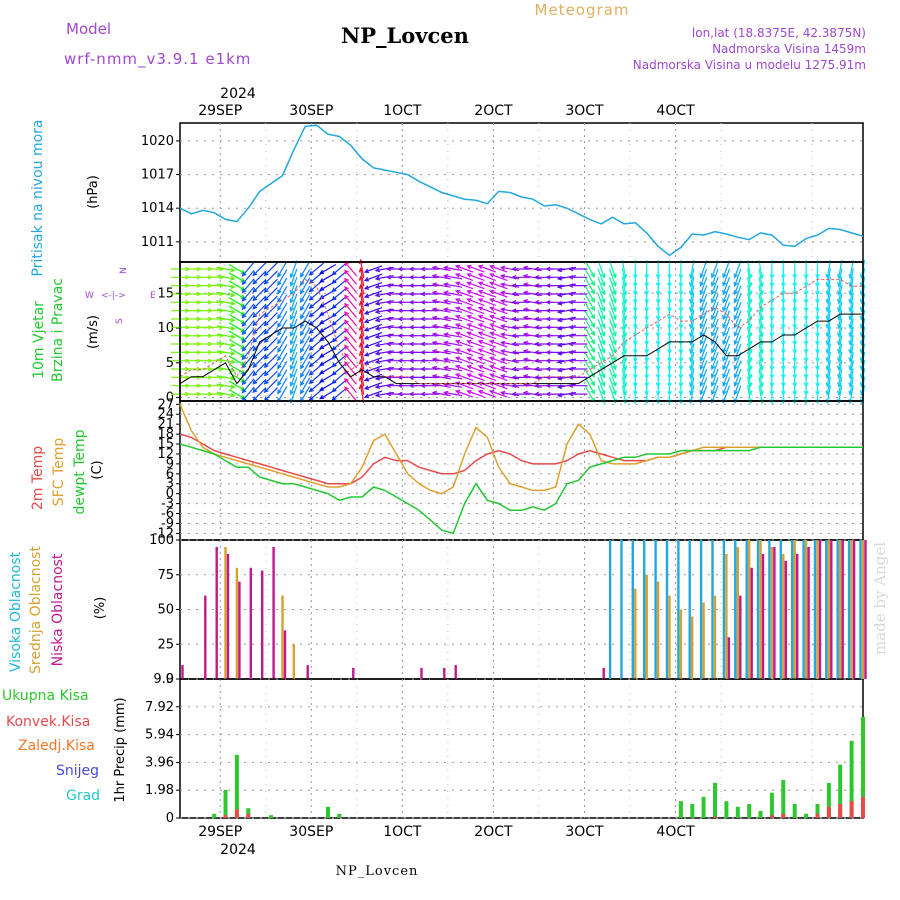 The width and height of the screenshot is (900, 900). I want to click on compass-w: W, so click(89, 296).